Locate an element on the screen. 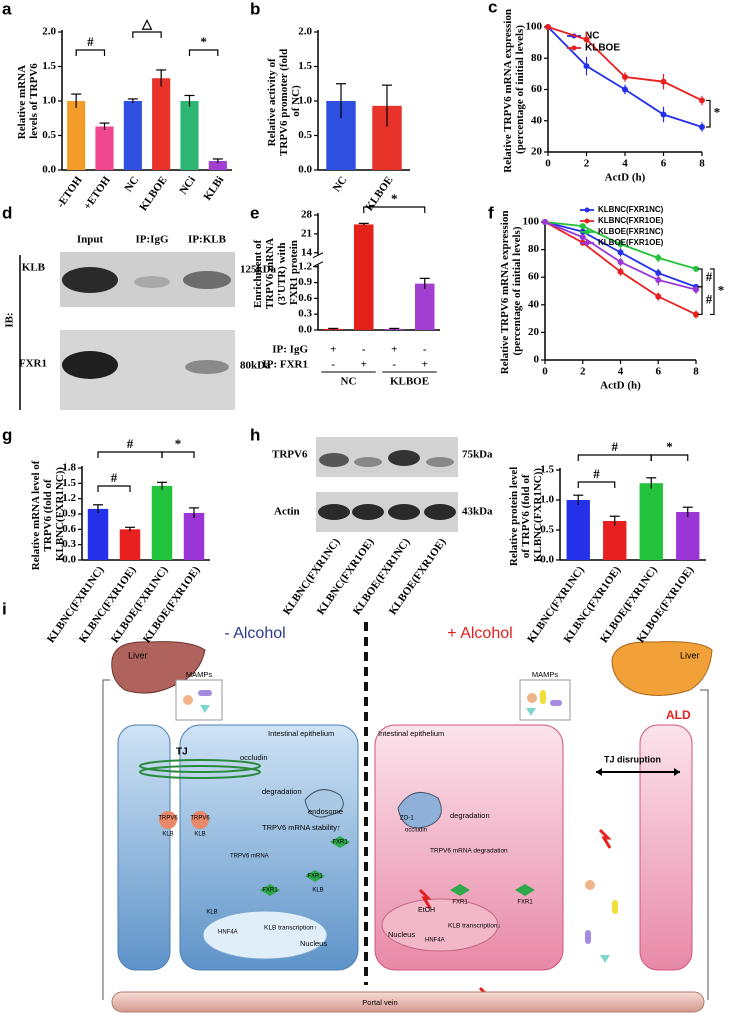 This screenshot has height=1026, width=729. row-label: KLB is located at coordinates (34, 268).